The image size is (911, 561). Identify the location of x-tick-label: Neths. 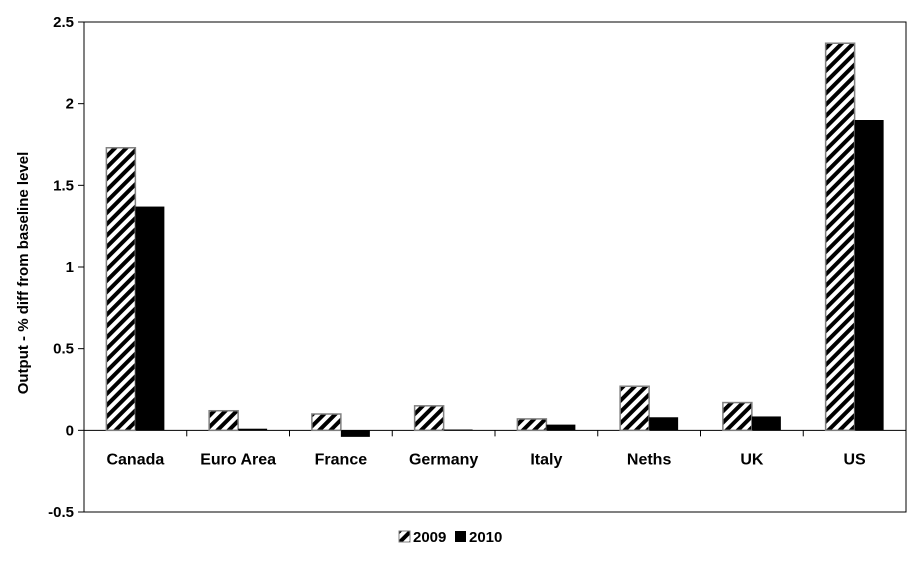
(649, 459).